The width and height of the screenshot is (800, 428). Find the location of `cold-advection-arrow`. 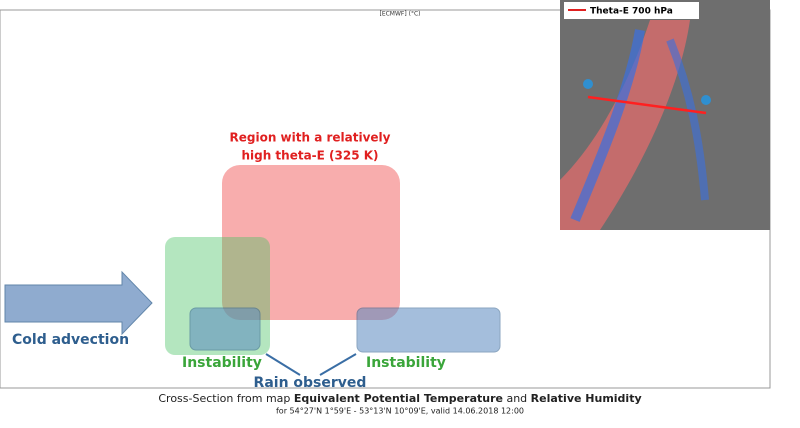

cold-advection-arrow is located at coordinates (78, 303).